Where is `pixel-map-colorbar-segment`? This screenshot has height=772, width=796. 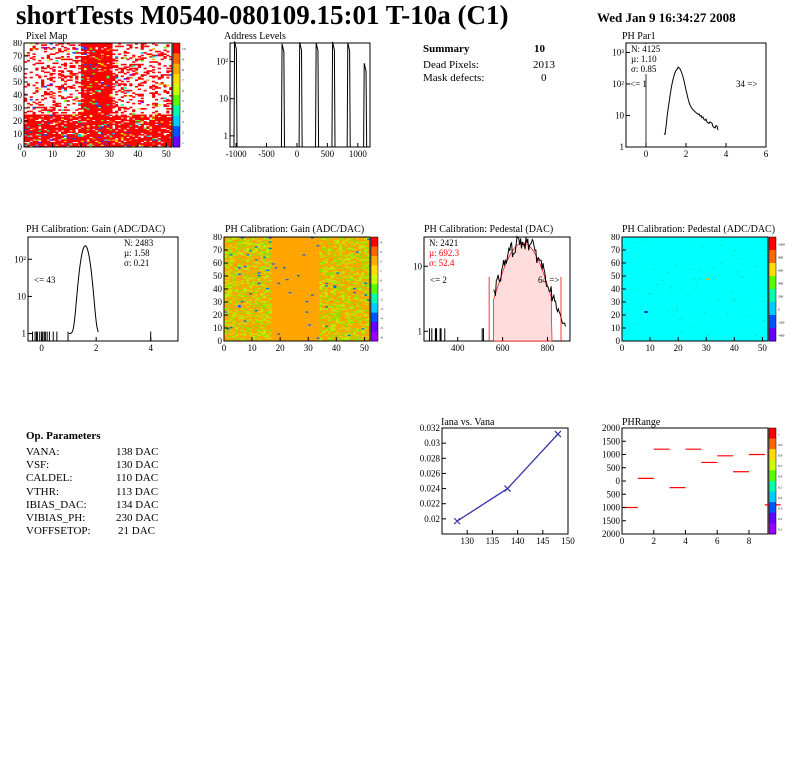 pixel-map-colorbar-segment is located at coordinates (176, 121).